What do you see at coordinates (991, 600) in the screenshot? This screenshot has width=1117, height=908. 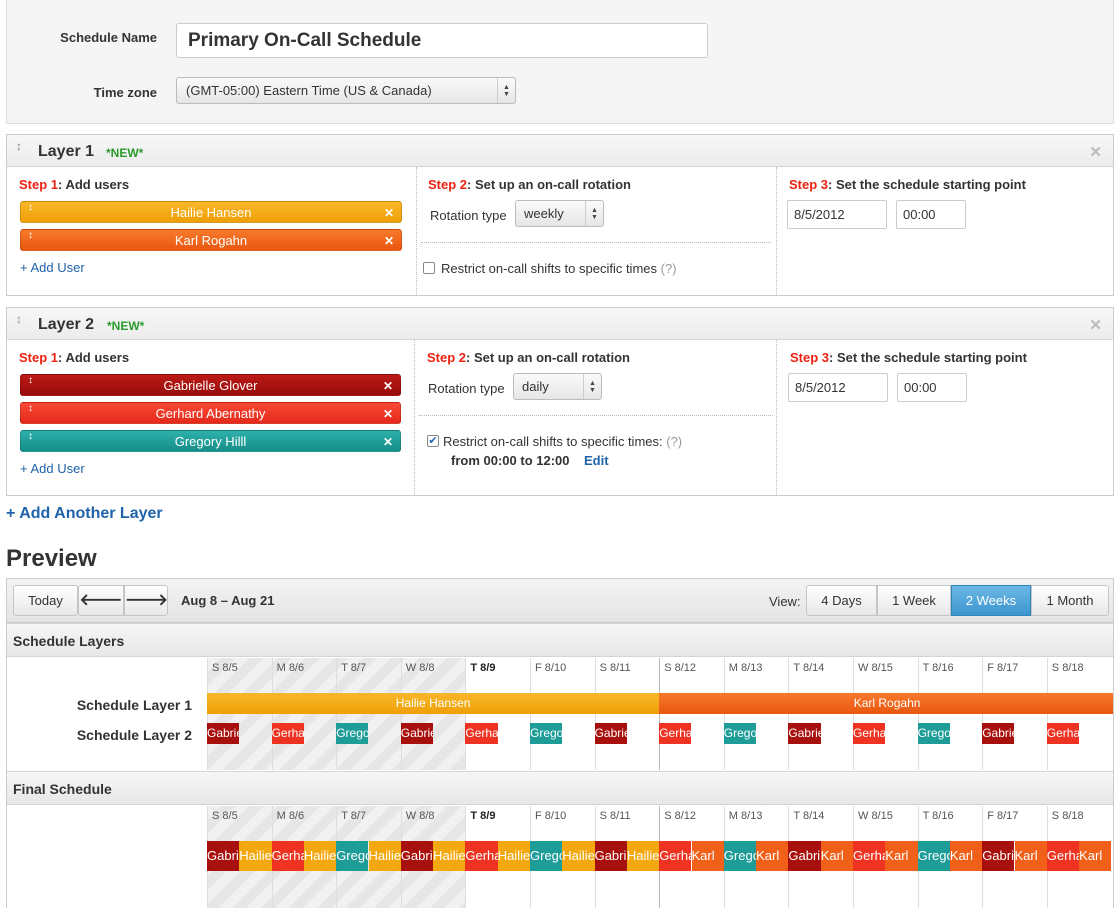 I see `view-2-weeks-button: 2 Weeks` at bounding box center [991, 600].